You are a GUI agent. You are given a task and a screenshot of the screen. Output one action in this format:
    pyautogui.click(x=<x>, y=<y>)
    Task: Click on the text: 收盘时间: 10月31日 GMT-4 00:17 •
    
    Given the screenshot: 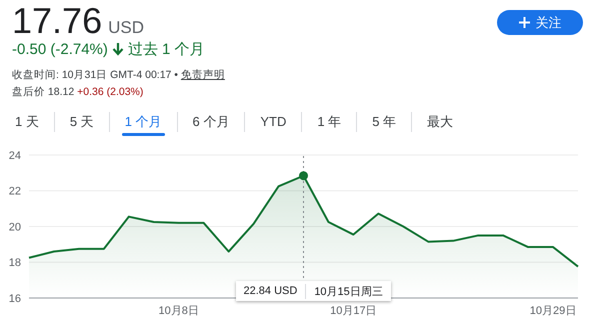 What is the action you would take?
    pyautogui.click(x=95, y=75)
    